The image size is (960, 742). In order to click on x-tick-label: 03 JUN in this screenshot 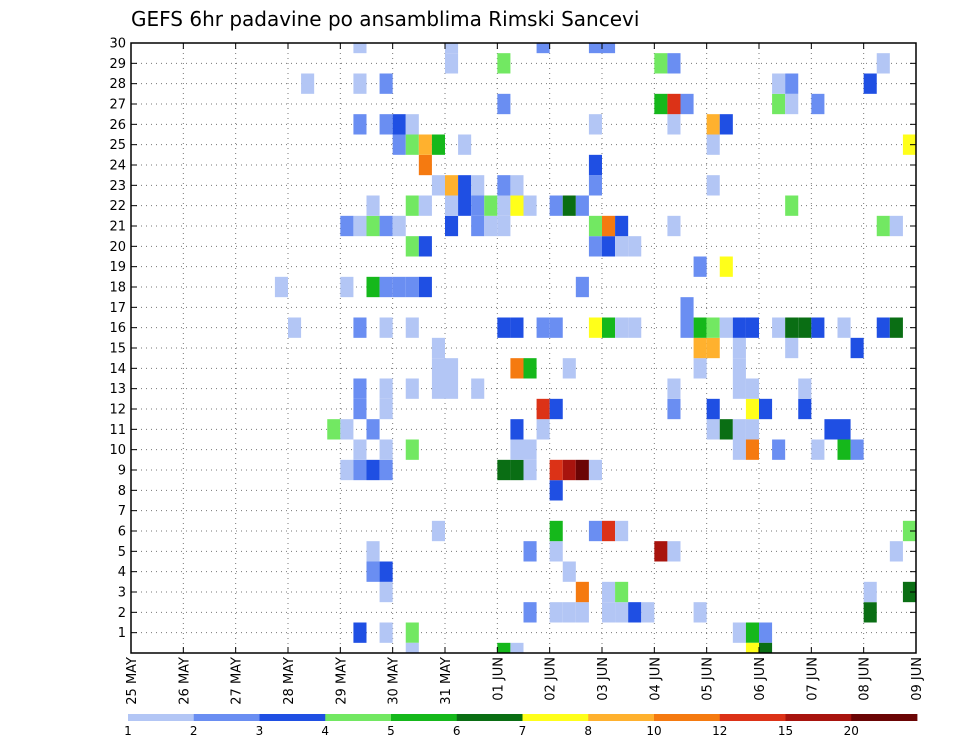, I will do `click(603, 679)`.